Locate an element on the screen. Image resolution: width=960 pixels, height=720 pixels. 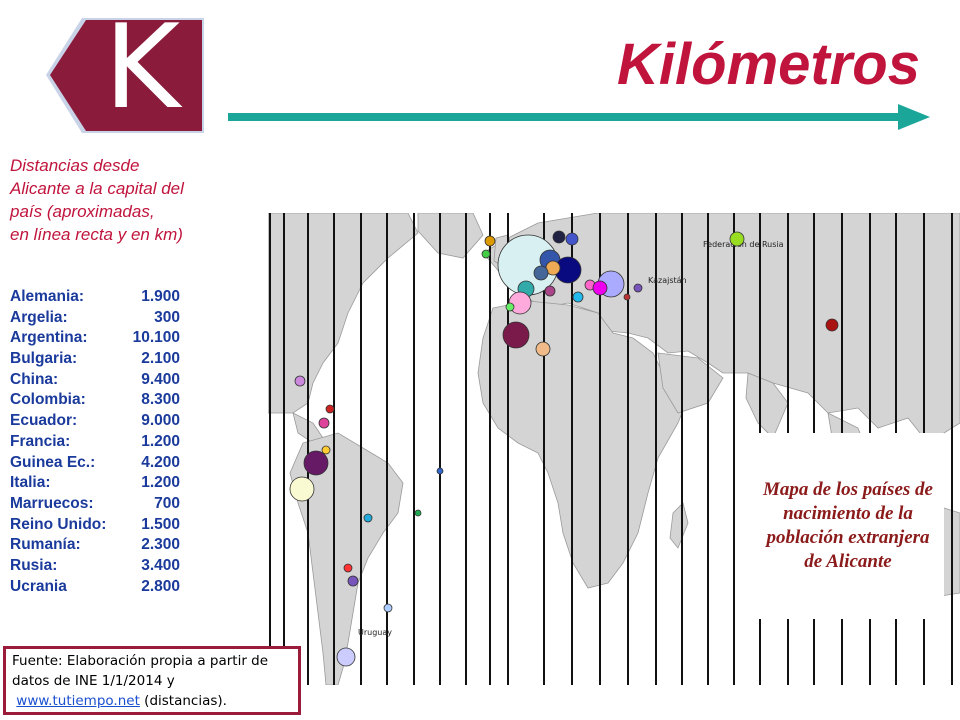
country-name: Francia: is located at coordinates (40, 441).